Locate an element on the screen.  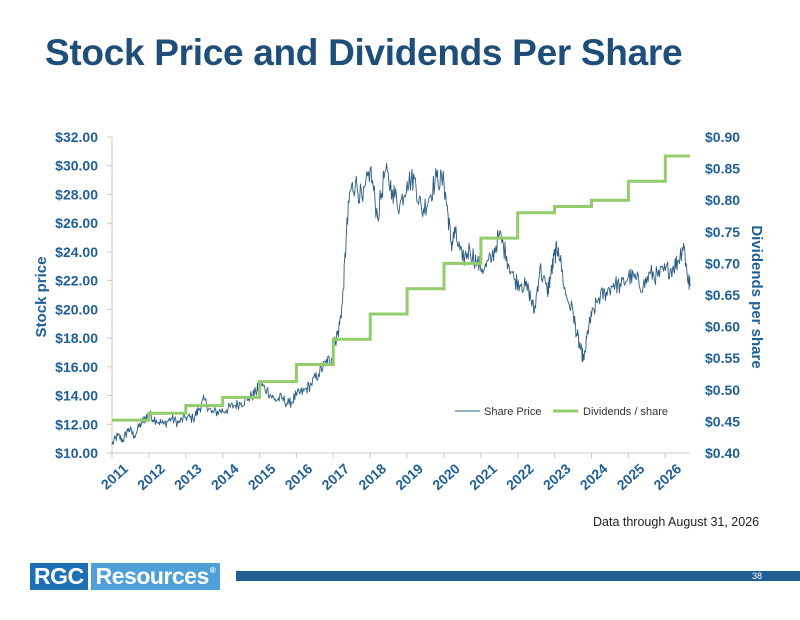
footer-bar is located at coordinates (518, 576).